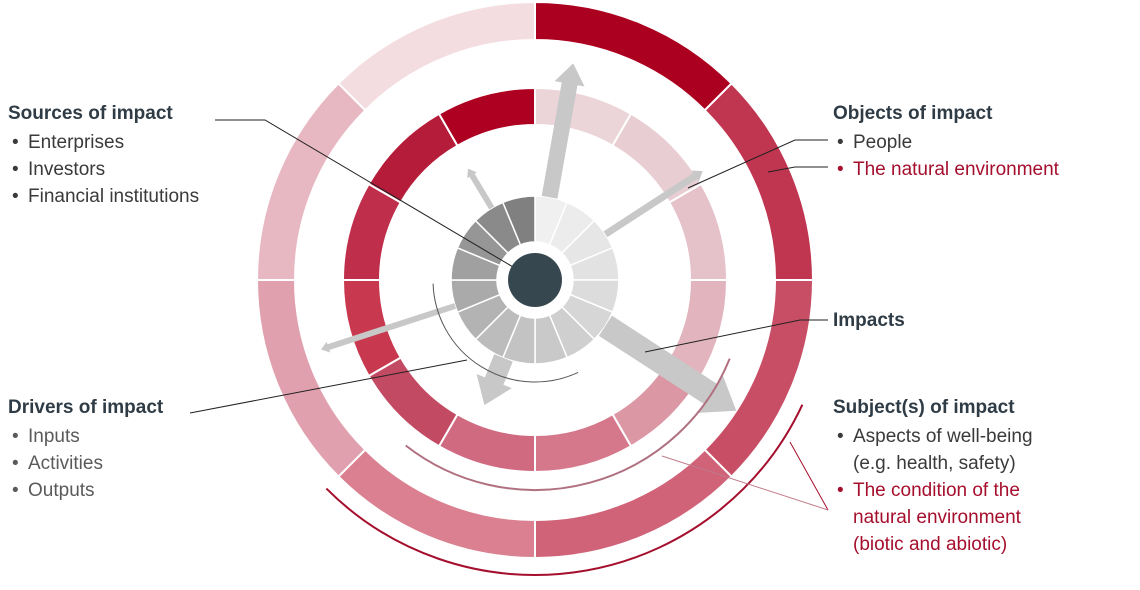 Image resolution: width=1140 pixels, height=590 pixels. What do you see at coordinates (90, 113) in the screenshot?
I see `sources-title: Sources of impact` at bounding box center [90, 113].